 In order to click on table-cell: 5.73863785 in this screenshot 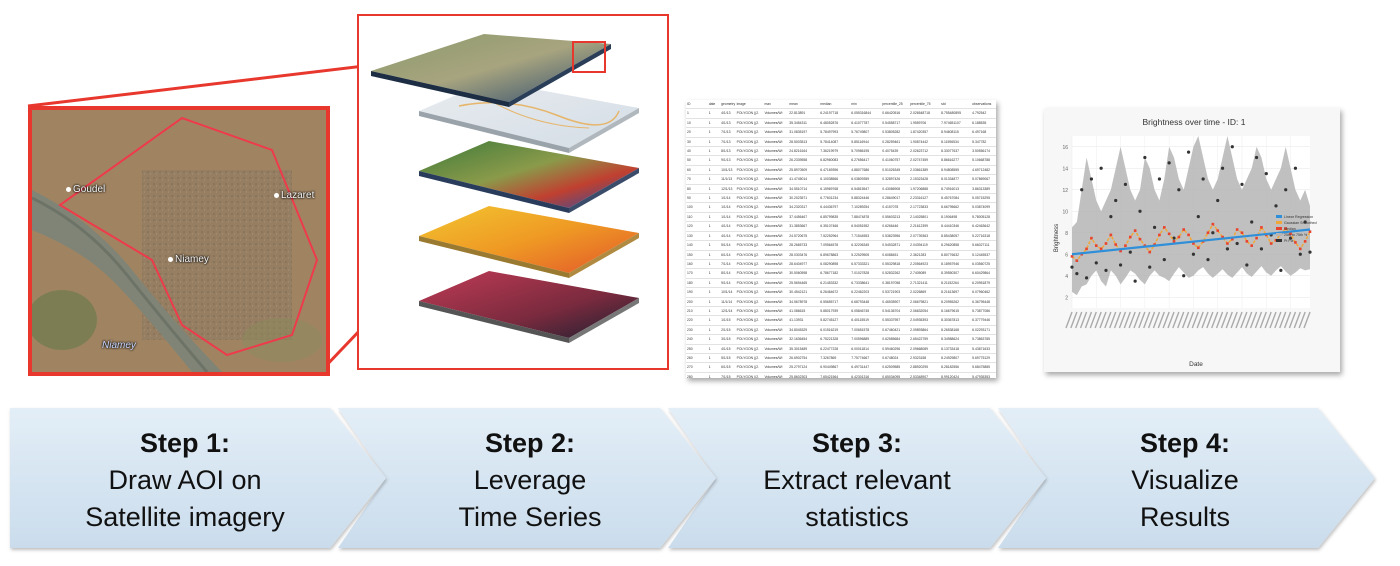, I will do `click(983, 339)`.